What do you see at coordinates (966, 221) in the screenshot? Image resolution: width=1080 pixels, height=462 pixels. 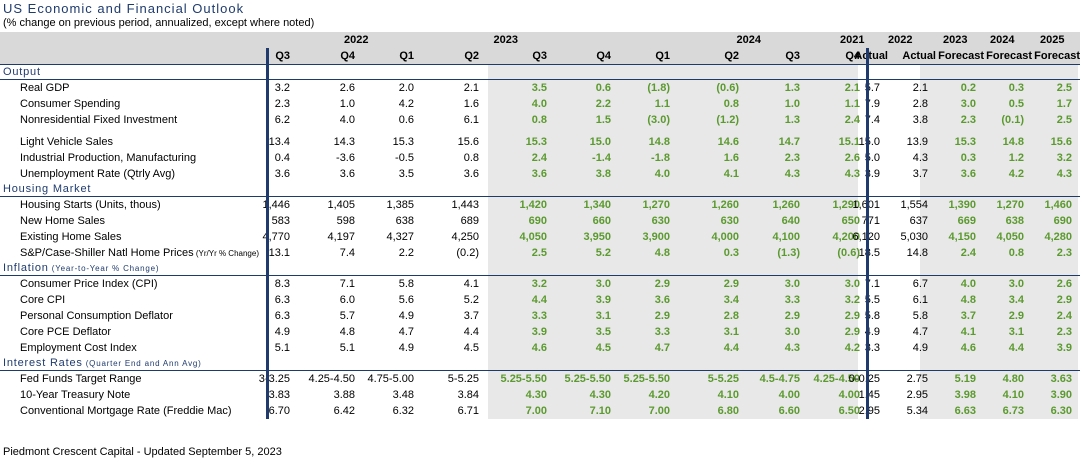 I see `table-cell: 669` at bounding box center [966, 221].